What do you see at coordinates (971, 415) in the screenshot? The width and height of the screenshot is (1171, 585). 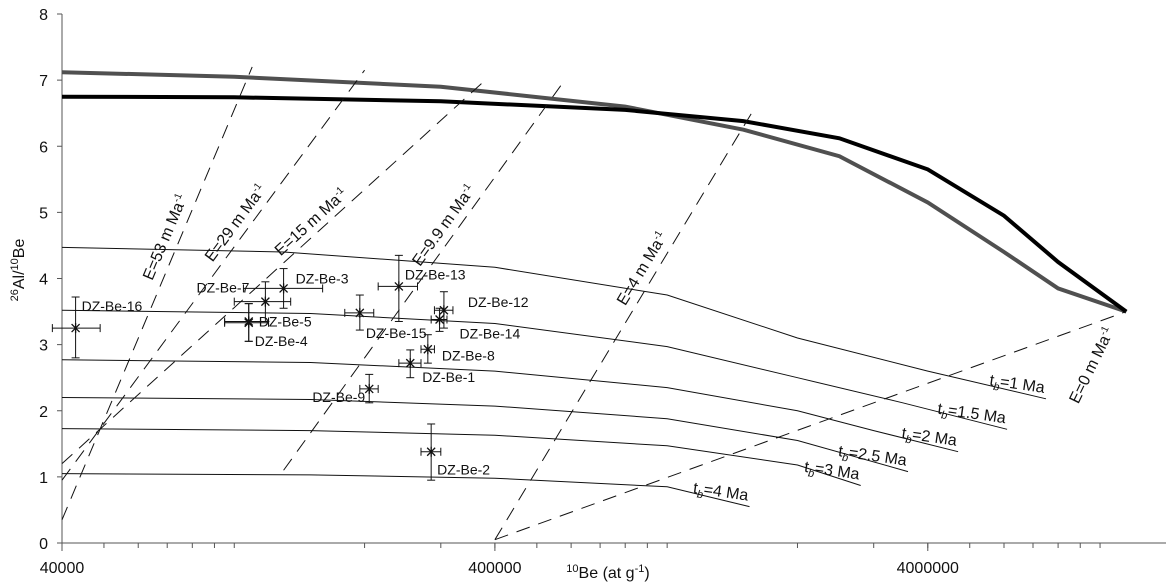 I see `isochron-label: tb=1.5 Ma` at bounding box center [971, 415].